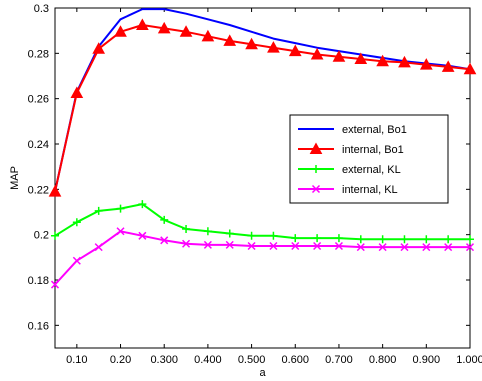  What do you see at coordinates (374, 130) in the screenshot?
I see `legend-entry-label: external, Bo1` at bounding box center [374, 130].